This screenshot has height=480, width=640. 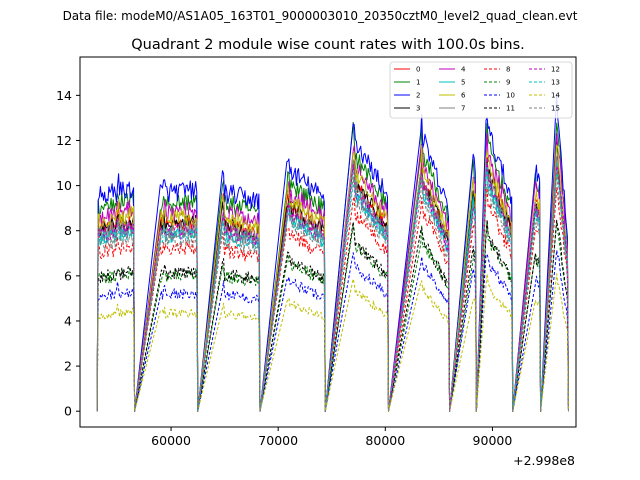 I want to click on y-tick-label: 6, so click(x=68, y=275).